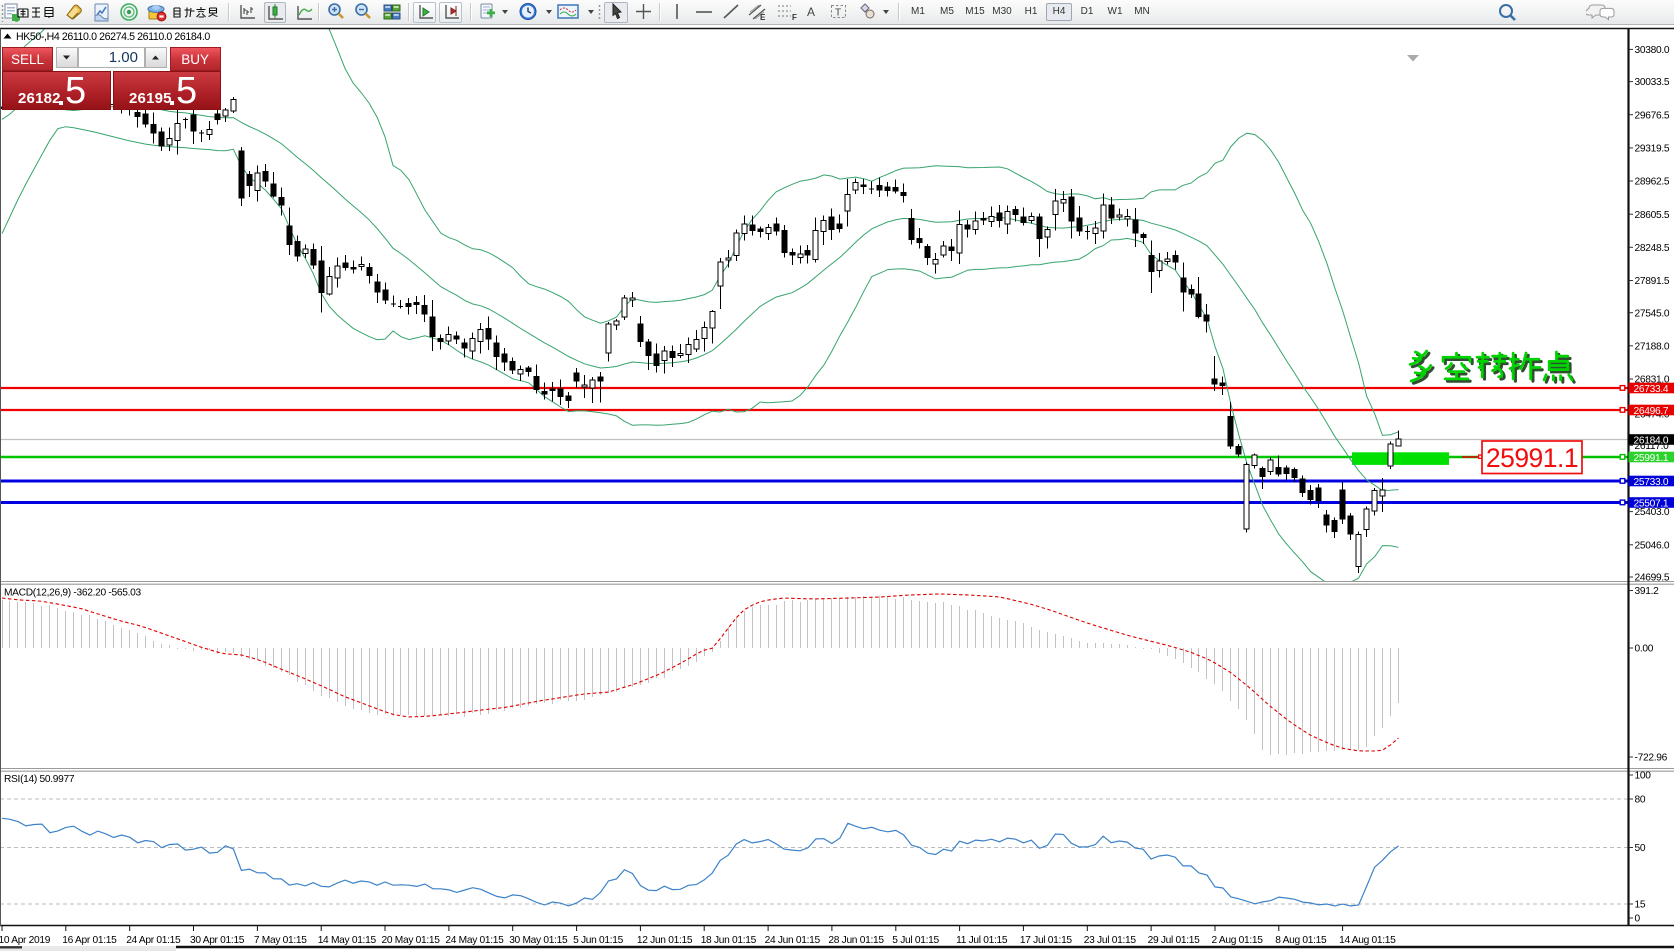 The width and height of the screenshot is (1674, 951). What do you see at coordinates (665, 940) in the screenshot?
I see `svg-text: 12 Jun 01:15` at bounding box center [665, 940].